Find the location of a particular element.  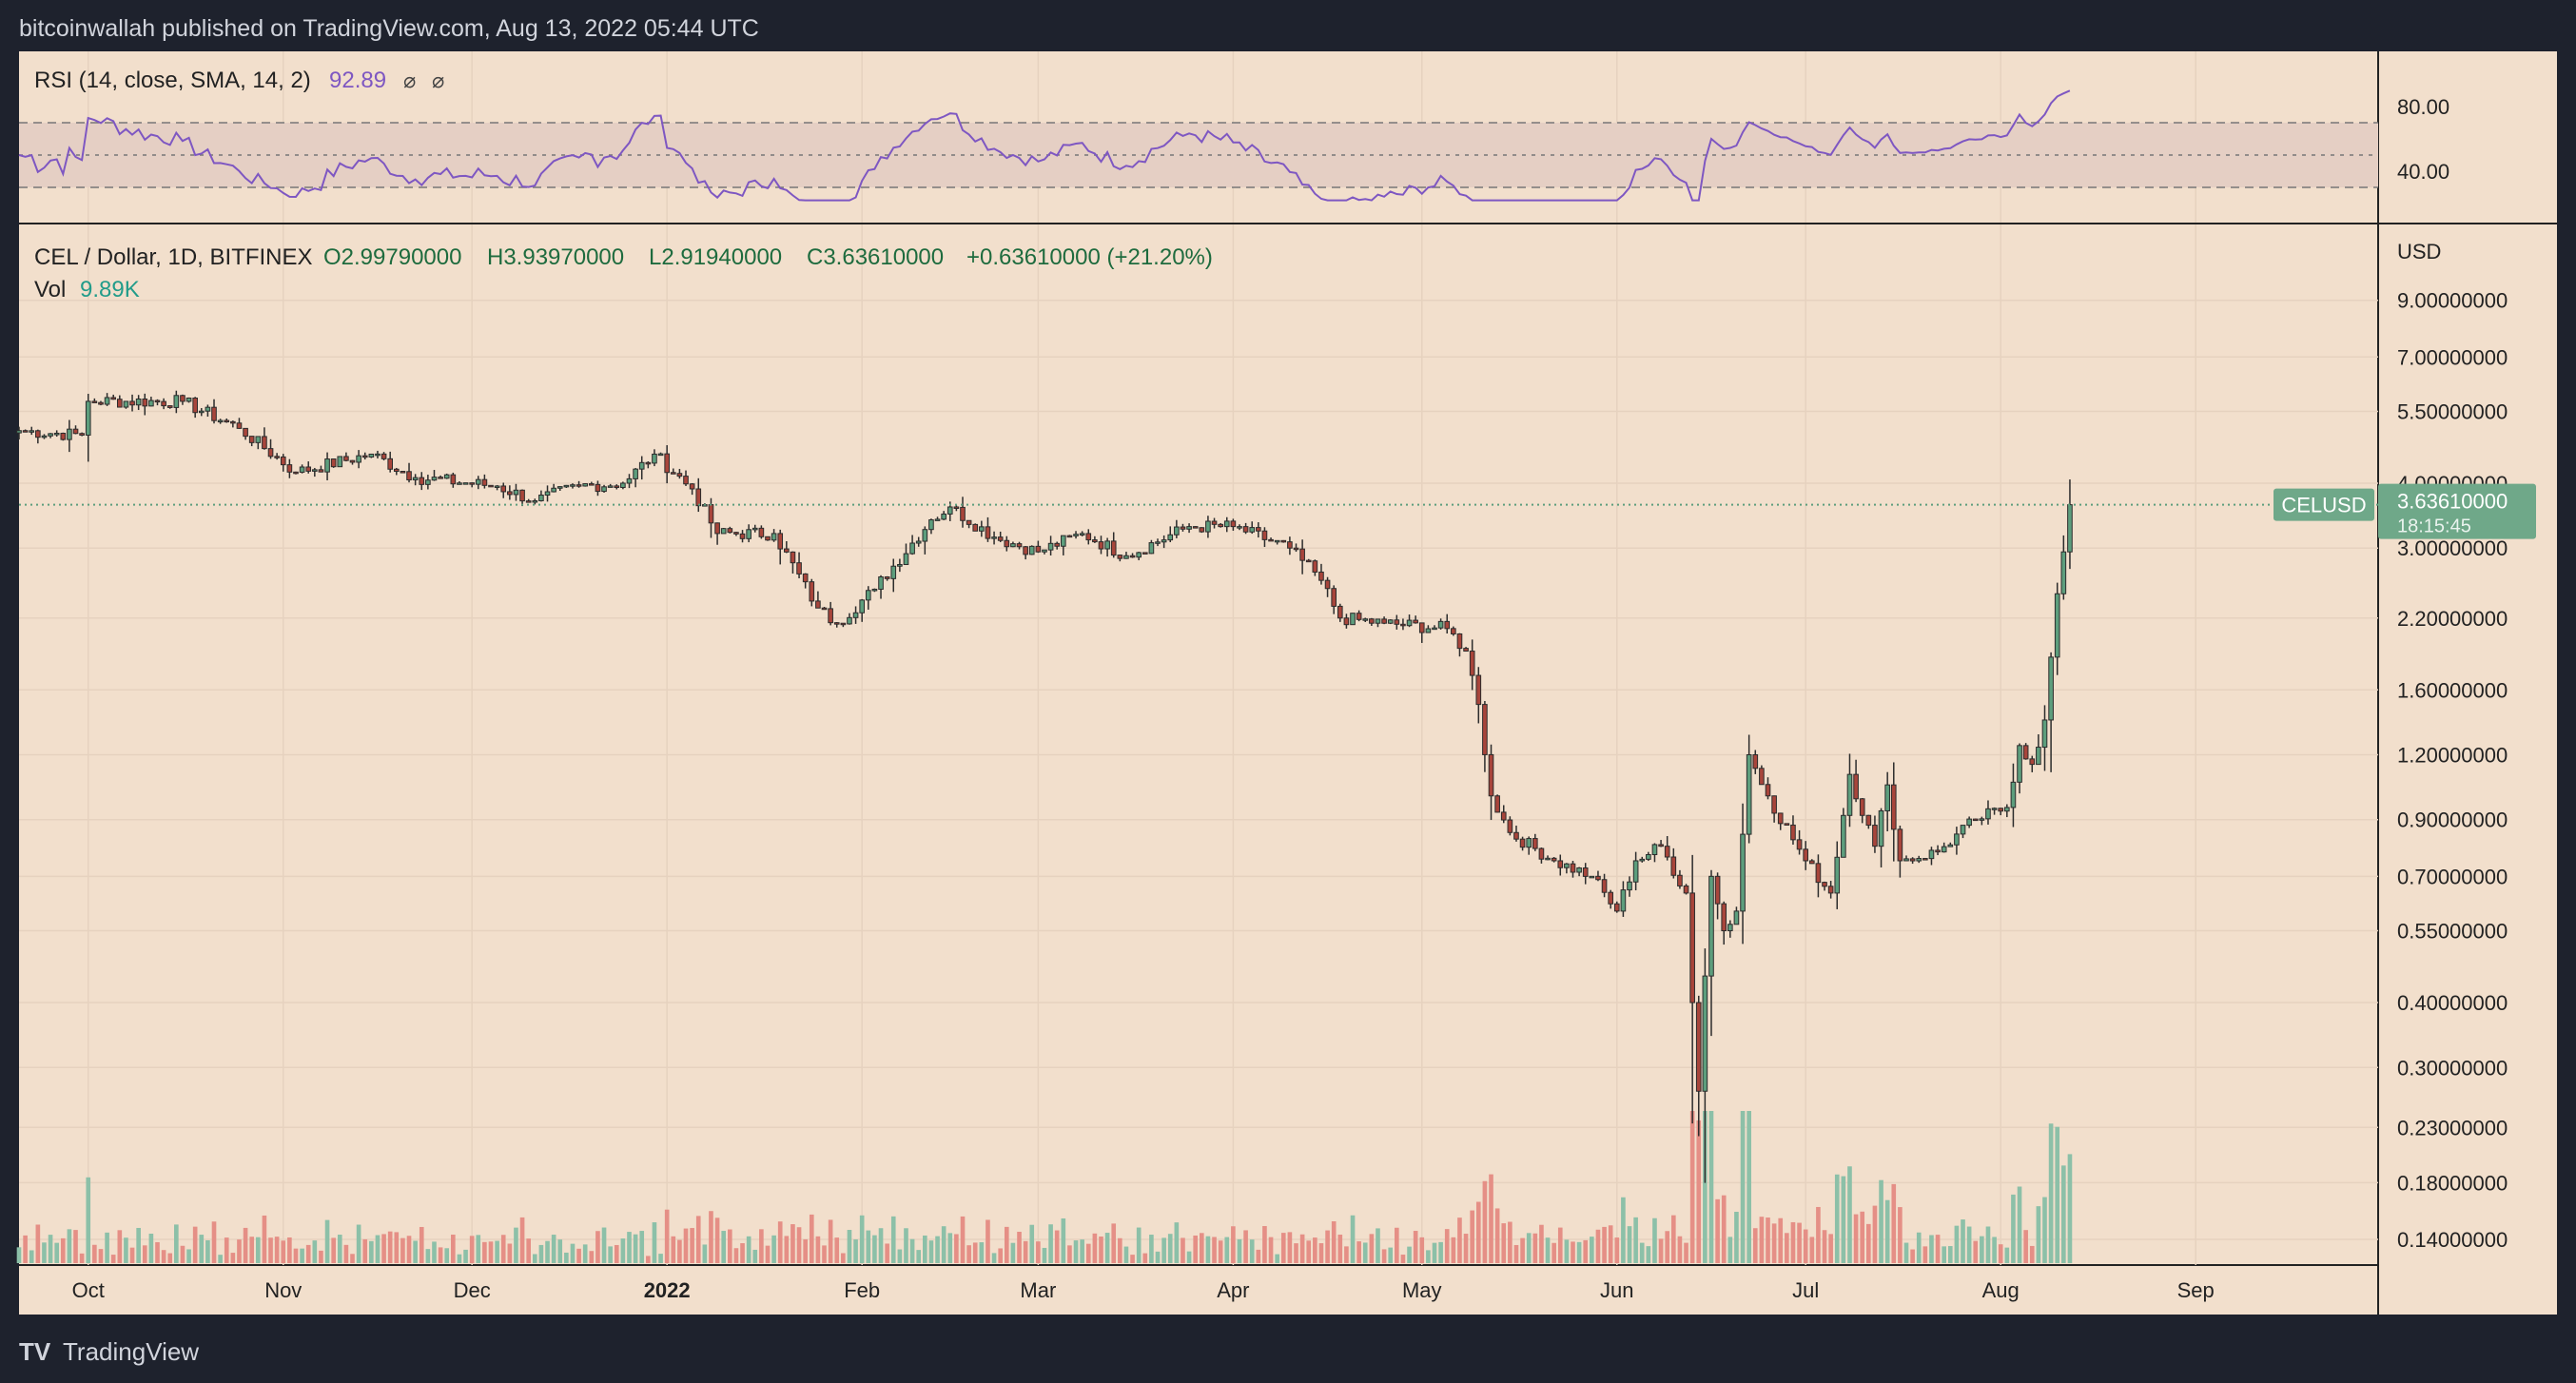

rsi-hide-icon: ⌀ is located at coordinates (410, 80).